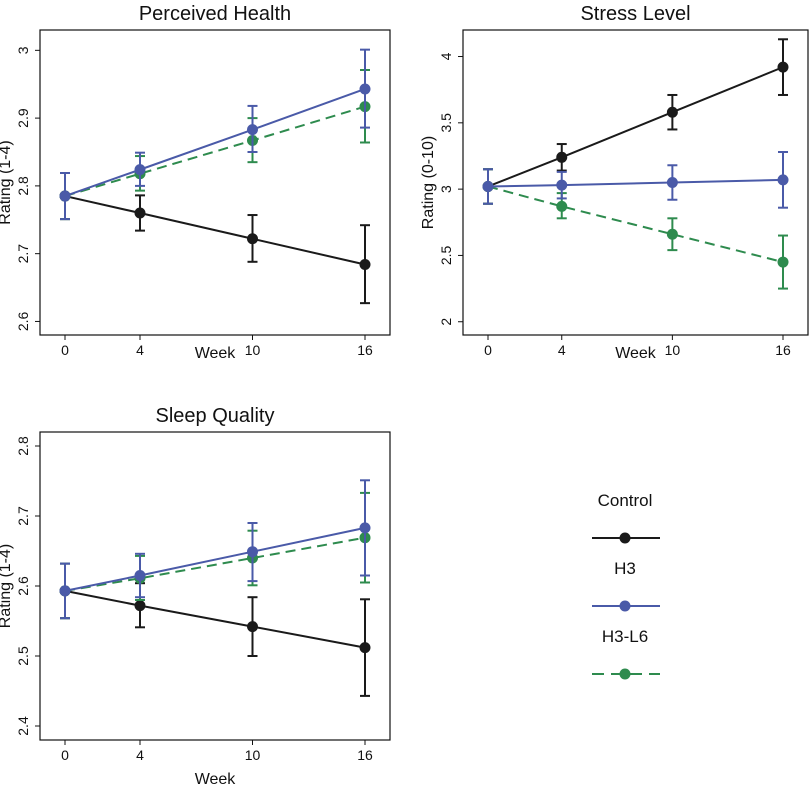  I want to click on y-tick-label: 2.4, so click(23, 726).